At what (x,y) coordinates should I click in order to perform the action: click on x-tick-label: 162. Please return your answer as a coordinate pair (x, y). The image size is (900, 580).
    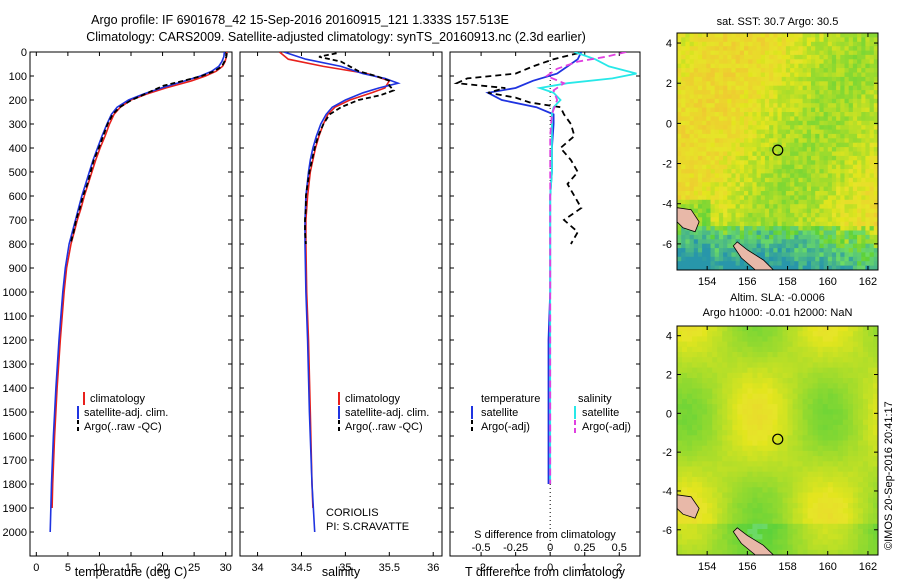
    Looking at the image, I should click on (868, 282).